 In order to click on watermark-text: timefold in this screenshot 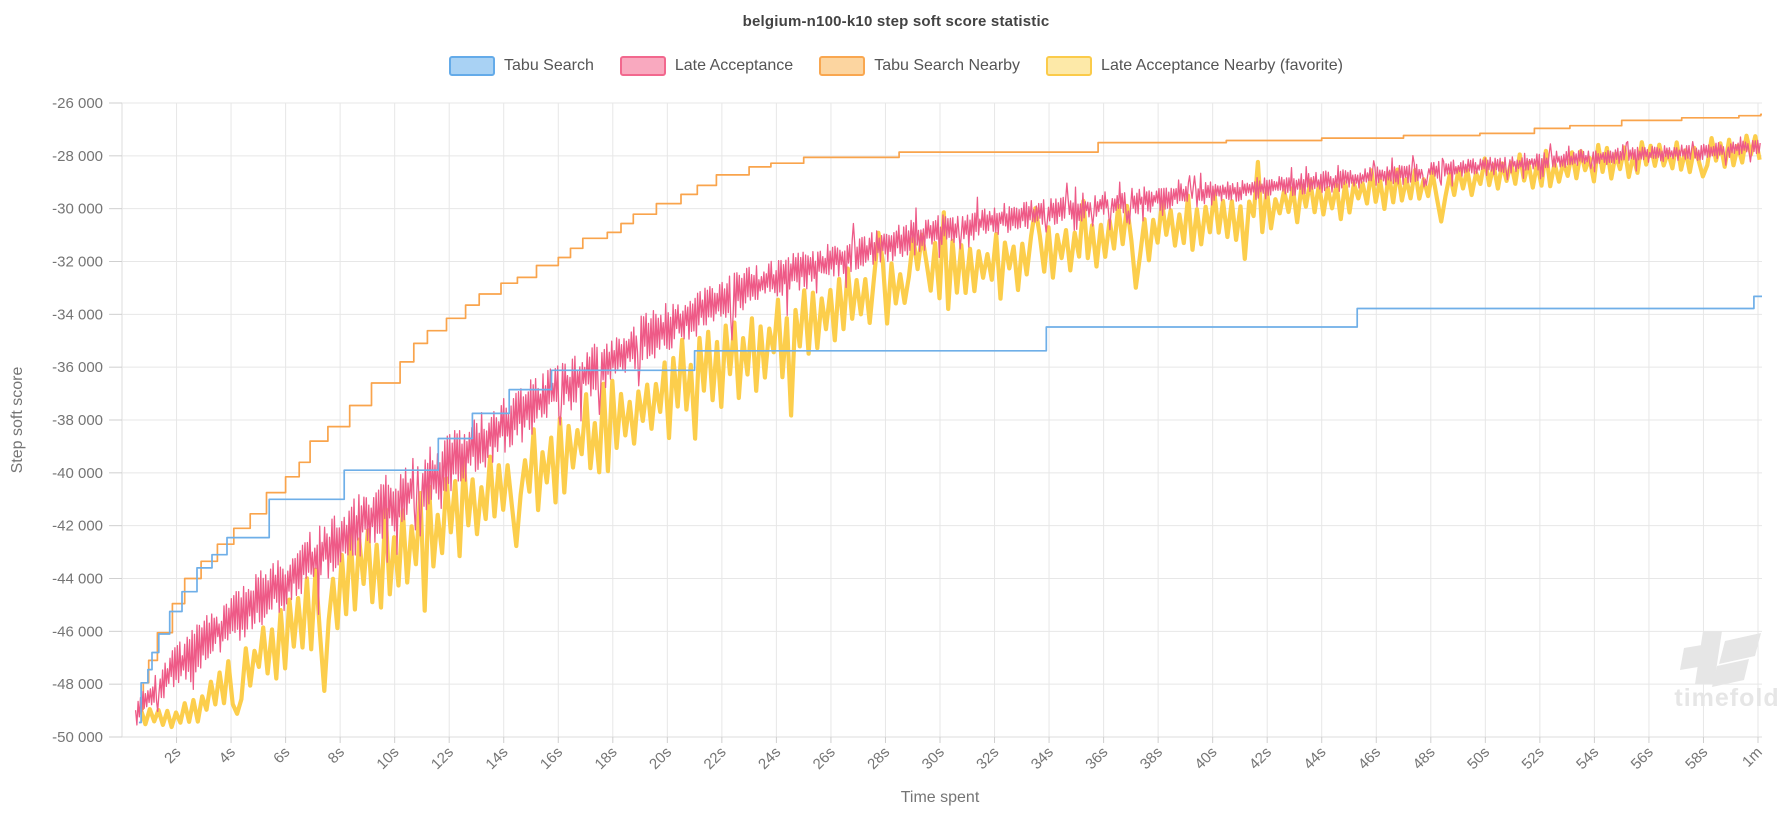, I will do `click(1726, 698)`.